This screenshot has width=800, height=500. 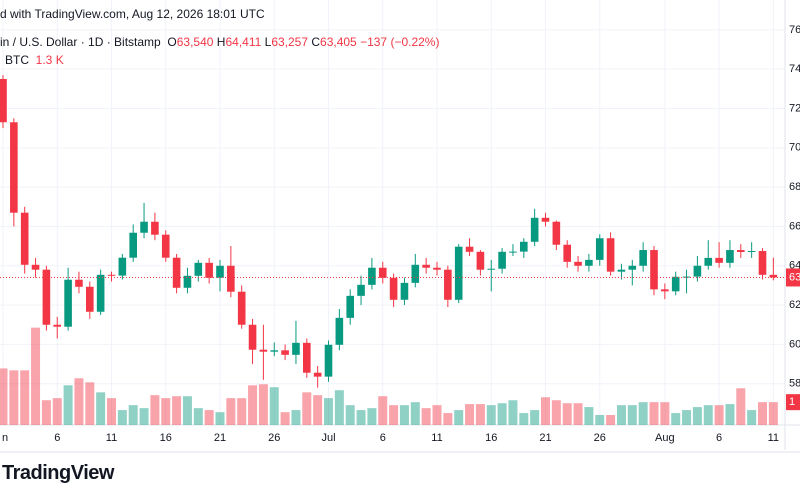 I want to click on y-tick-label: 62, so click(x=794, y=305).